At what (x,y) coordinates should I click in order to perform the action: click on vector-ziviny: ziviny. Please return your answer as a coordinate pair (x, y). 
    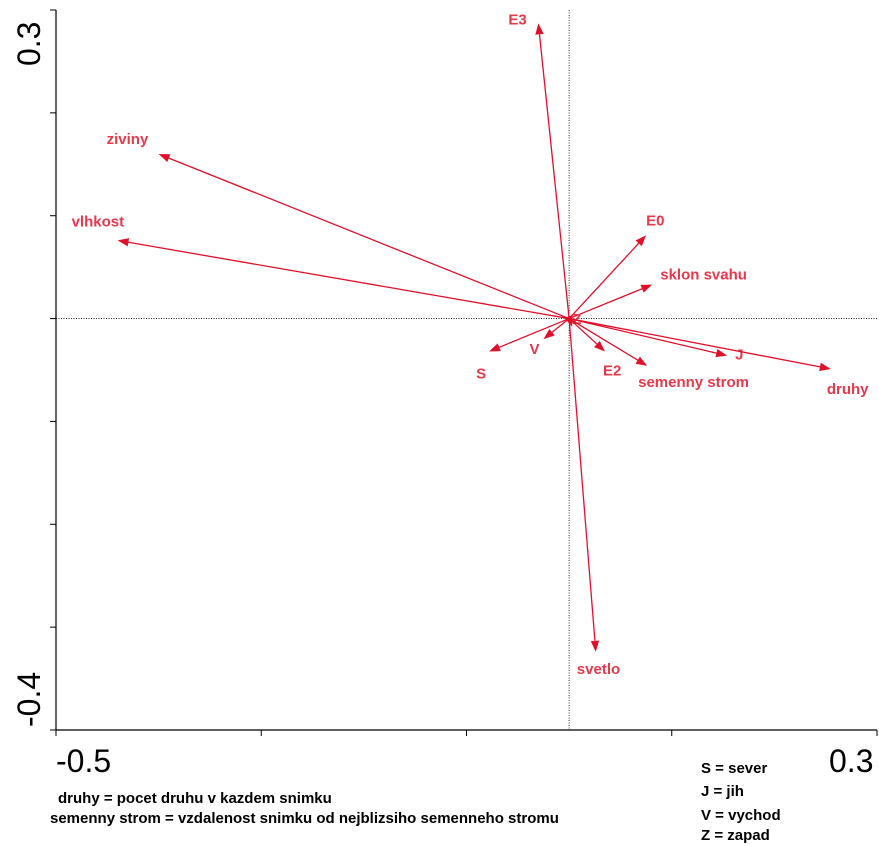
    Looking at the image, I should click on (338, 225).